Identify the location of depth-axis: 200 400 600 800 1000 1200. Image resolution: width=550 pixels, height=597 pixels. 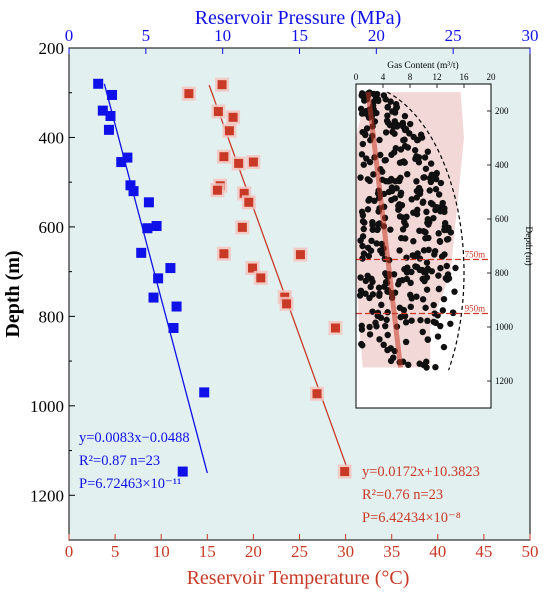
(52, 272).